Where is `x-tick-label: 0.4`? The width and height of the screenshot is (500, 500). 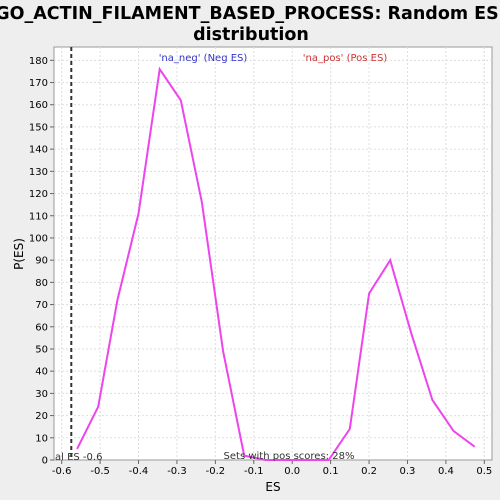 x-tick-label: 0.4 is located at coordinates (446, 471).